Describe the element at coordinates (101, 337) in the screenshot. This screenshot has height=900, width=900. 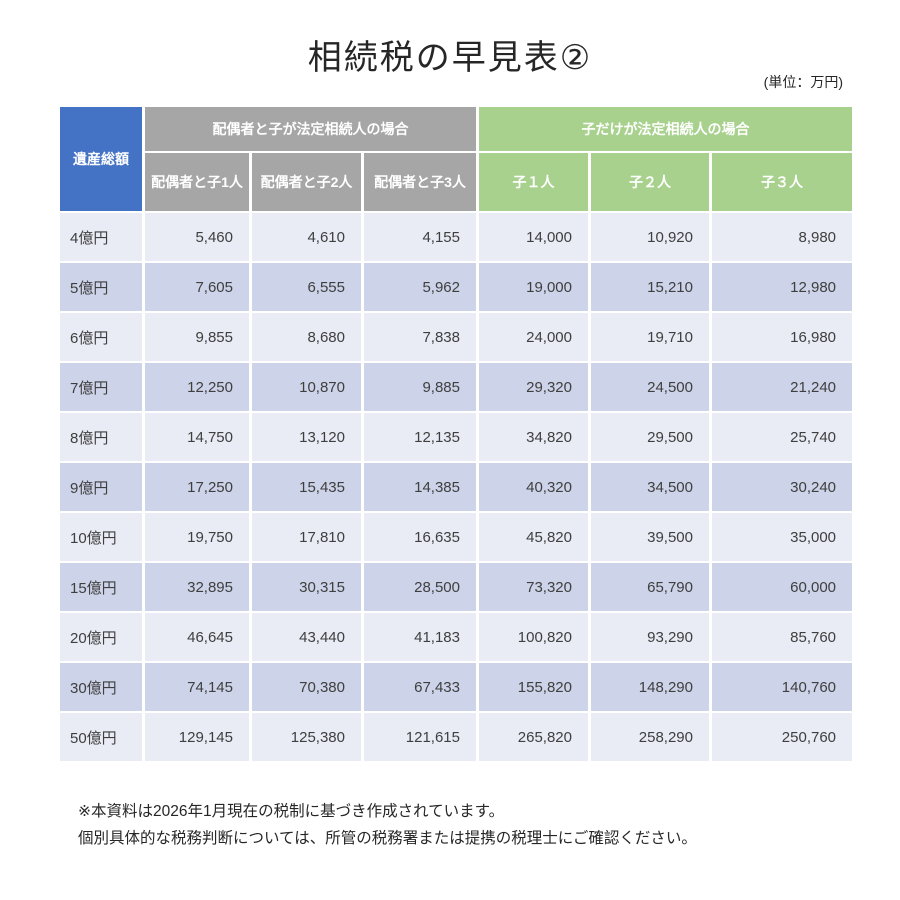
I see `row-label-estate-total: 6億円` at that location.